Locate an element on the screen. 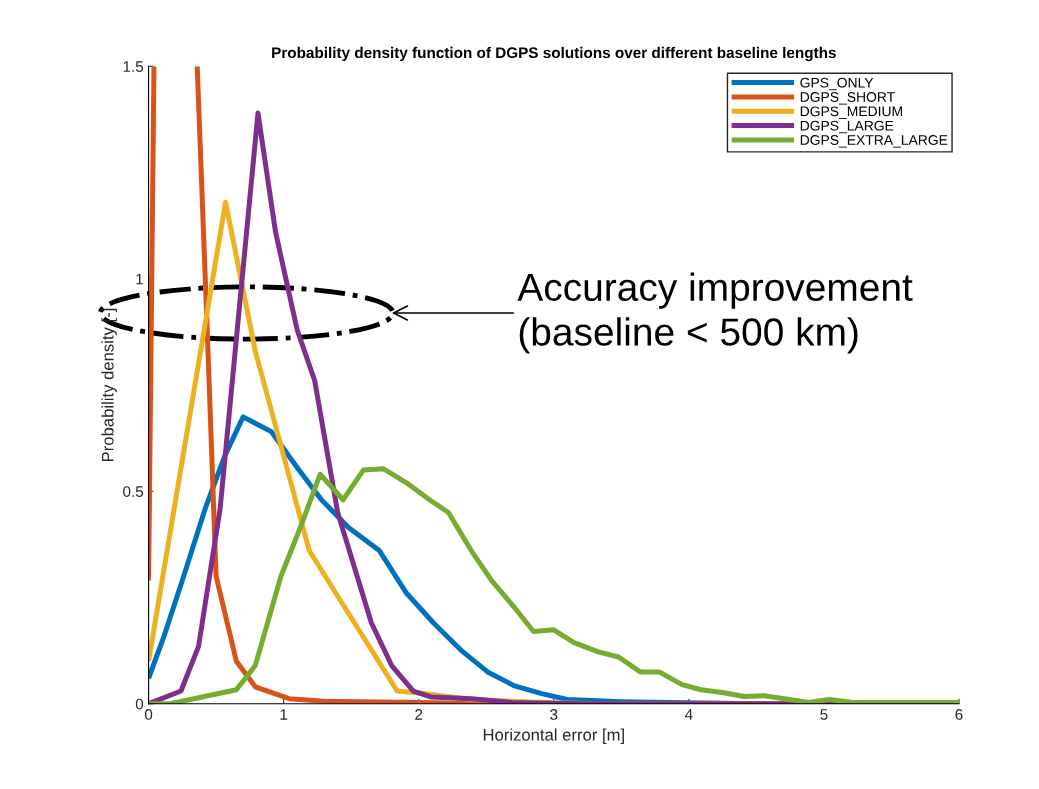  y-axis-title: Probability density [-] is located at coordinates (109, 385).